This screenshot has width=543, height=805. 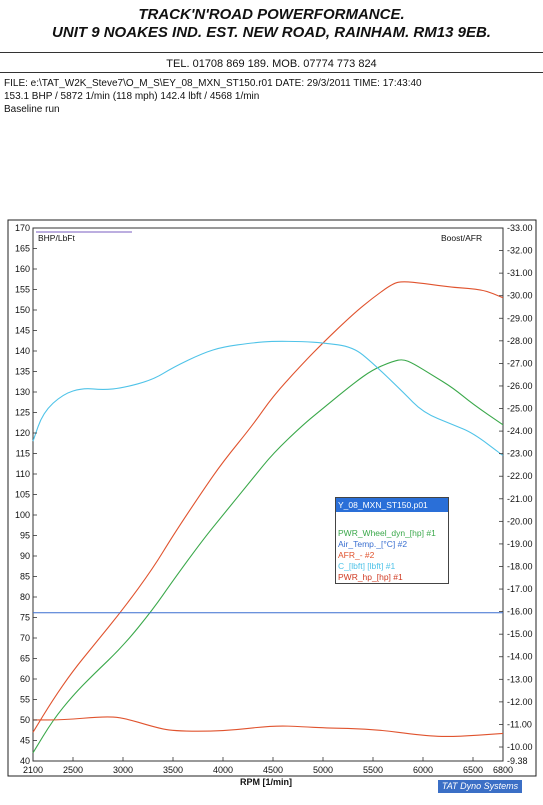 What do you see at coordinates (266, 782) in the screenshot?
I see `x-axis-label: RPM [1/min]` at bounding box center [266, 782].